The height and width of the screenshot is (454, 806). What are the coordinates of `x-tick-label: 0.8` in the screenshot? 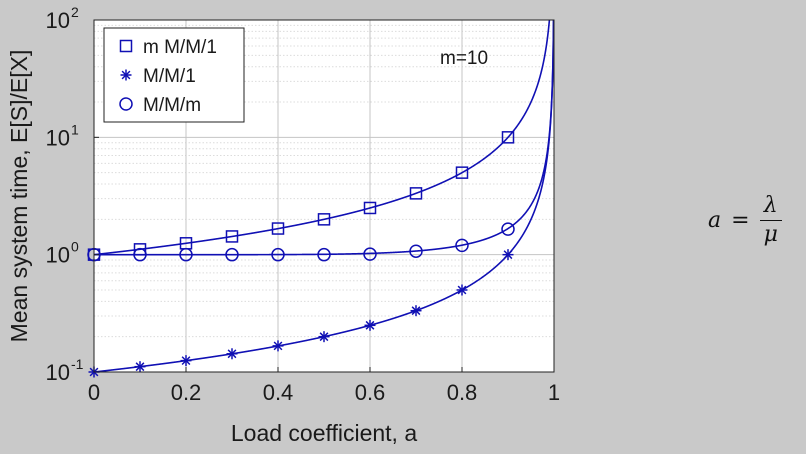 It's located at (462, 392).